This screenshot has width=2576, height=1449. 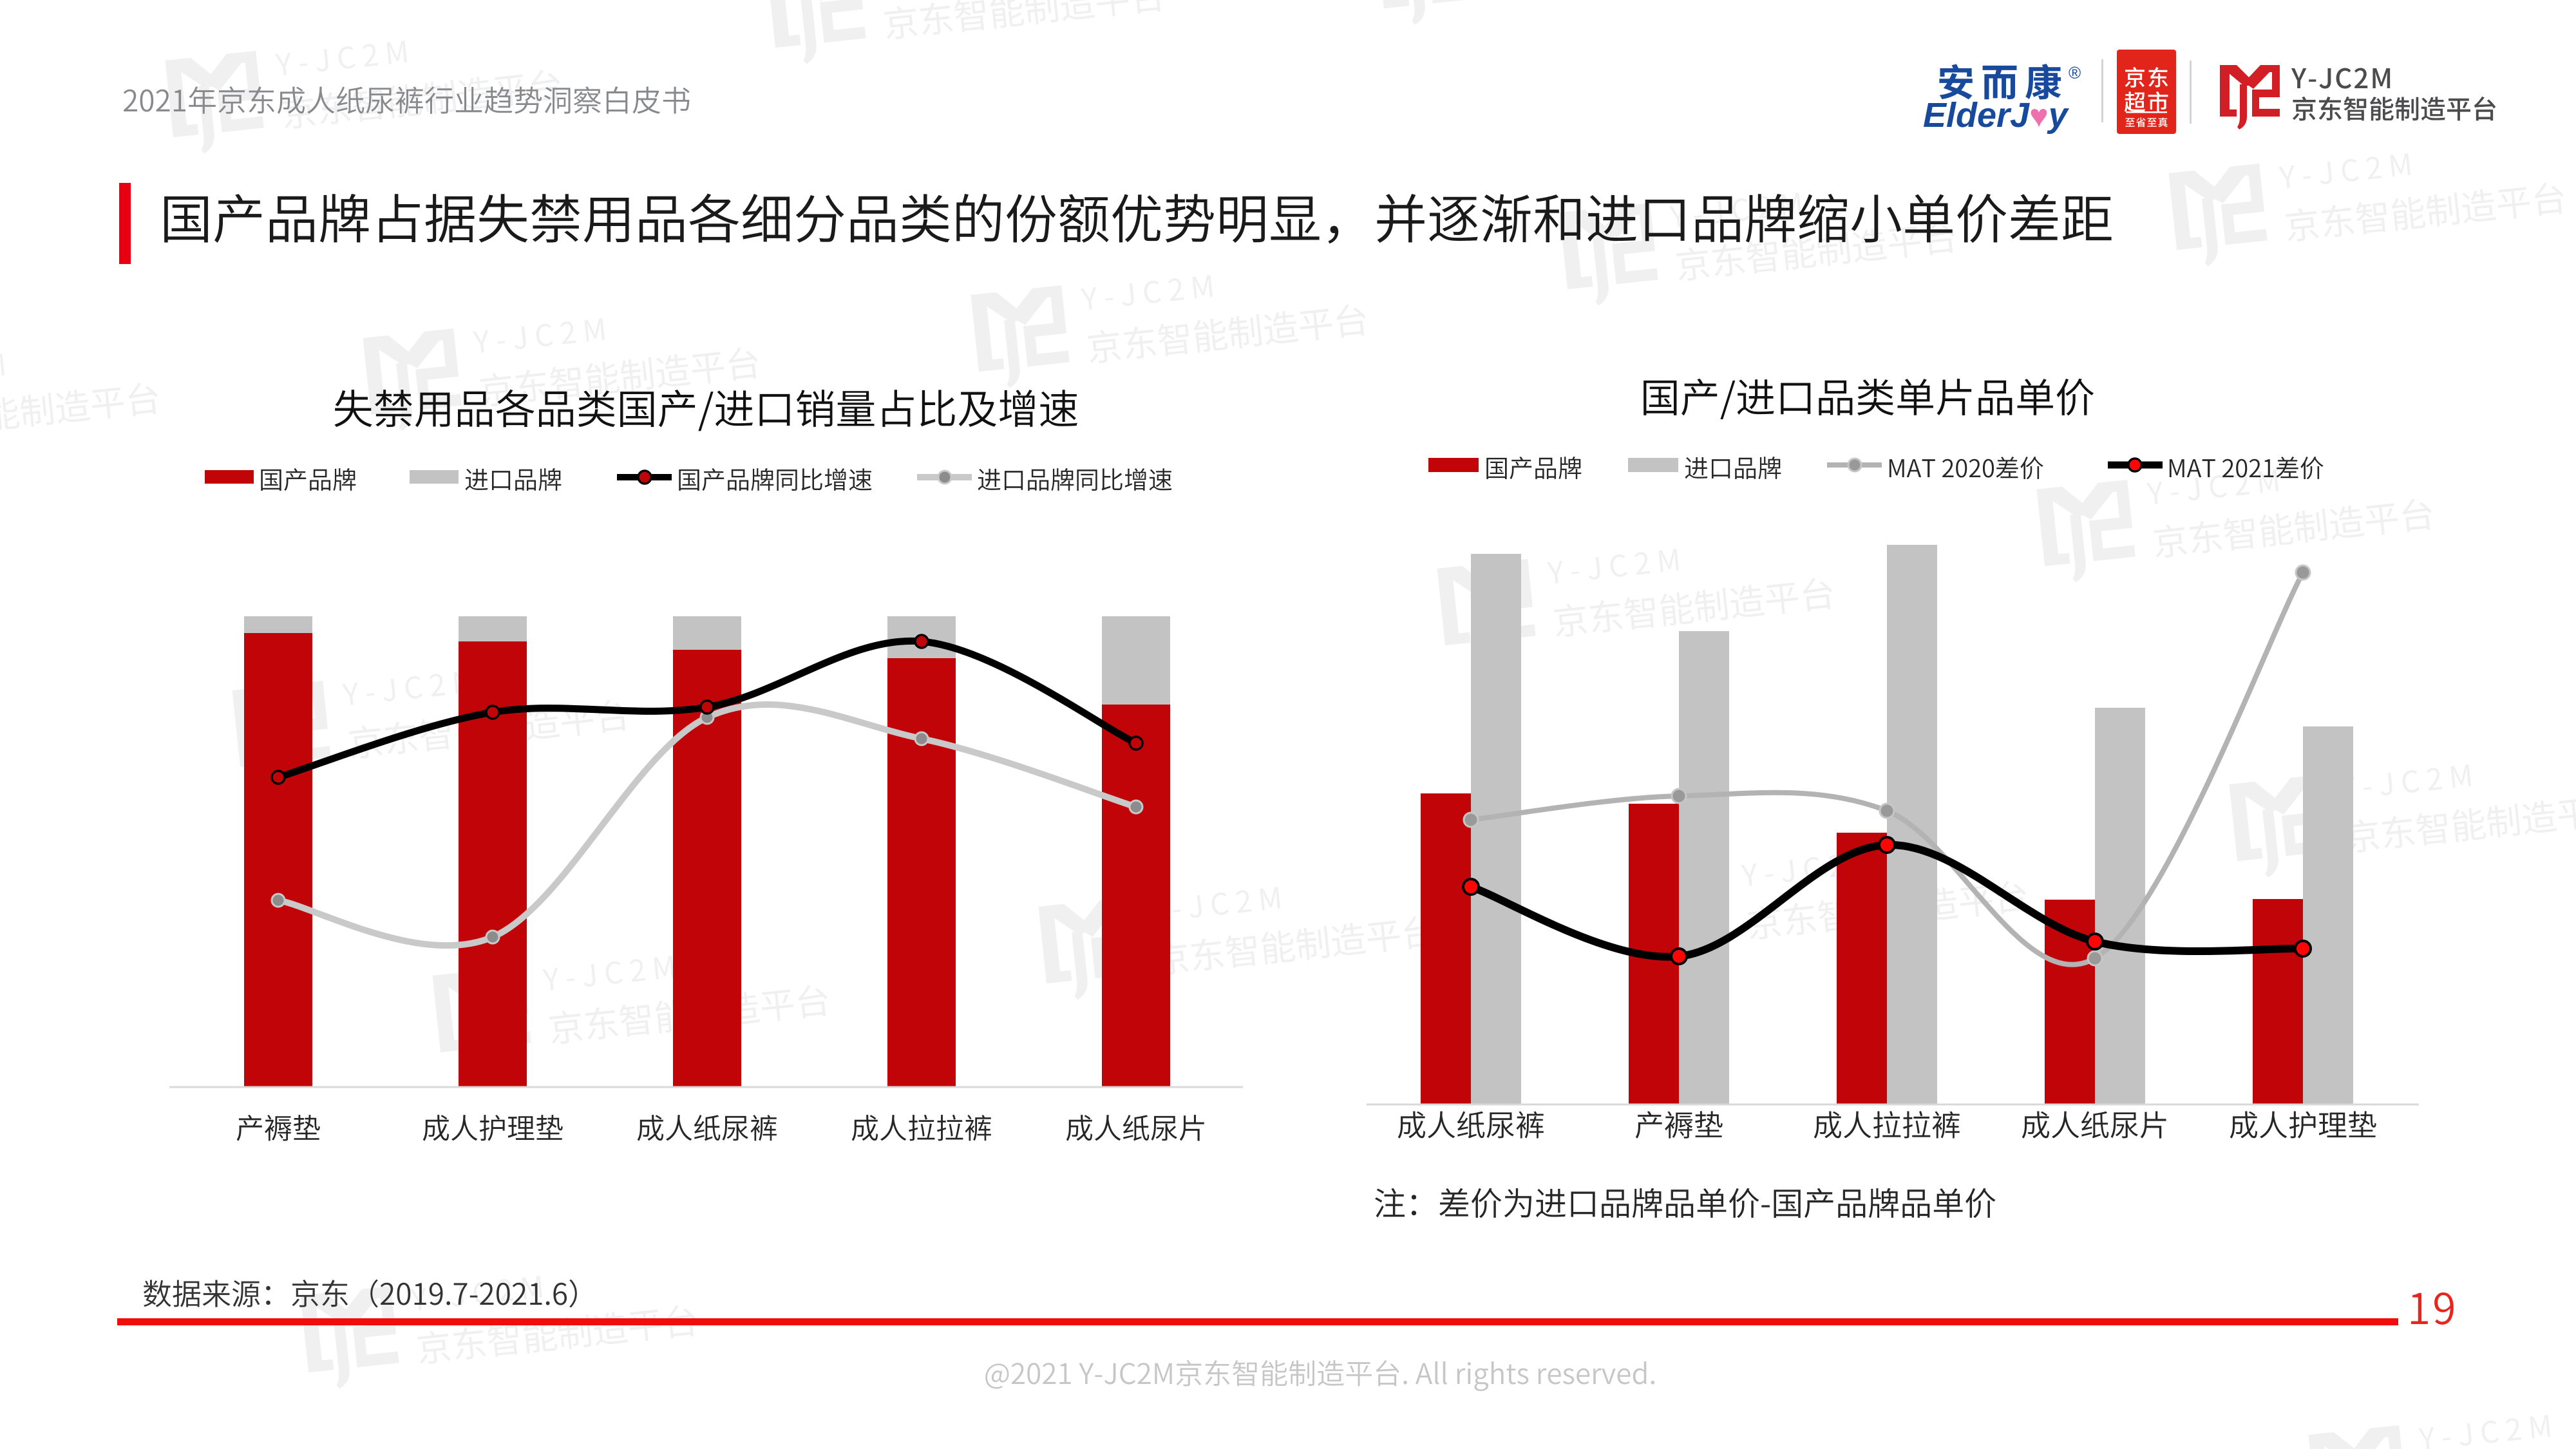 What do you see at coordinates (1997, 116) in the screenshot?
I see `svg-text: ElderJ♥y` at bounding box center [1997, 116].